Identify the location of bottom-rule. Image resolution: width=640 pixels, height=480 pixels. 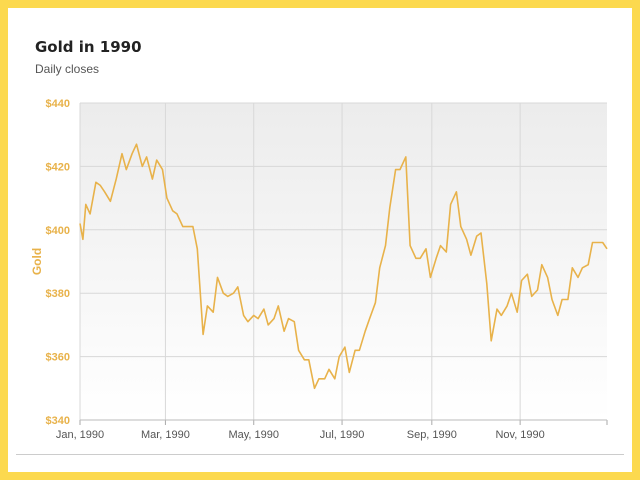
(320, 454).